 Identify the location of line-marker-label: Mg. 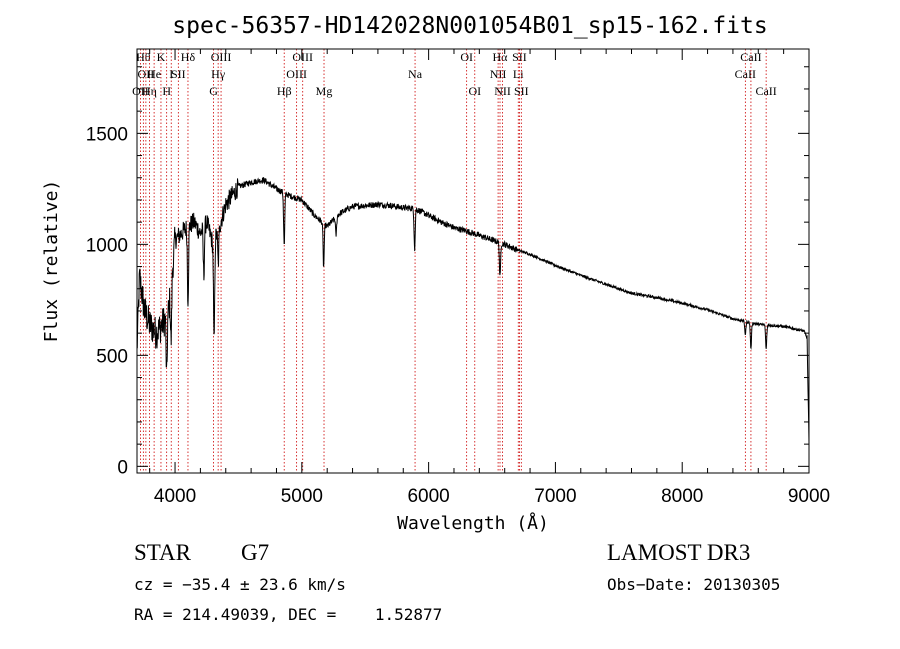
(324, 91).